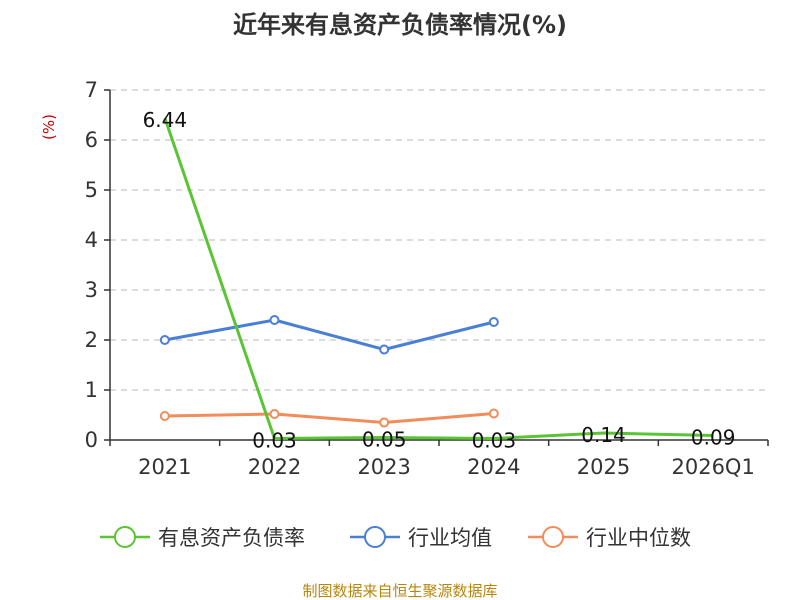 The width and height of the screenshot is (800, 600). I want to click on x-tick-label: 2021, so click(164, 467).